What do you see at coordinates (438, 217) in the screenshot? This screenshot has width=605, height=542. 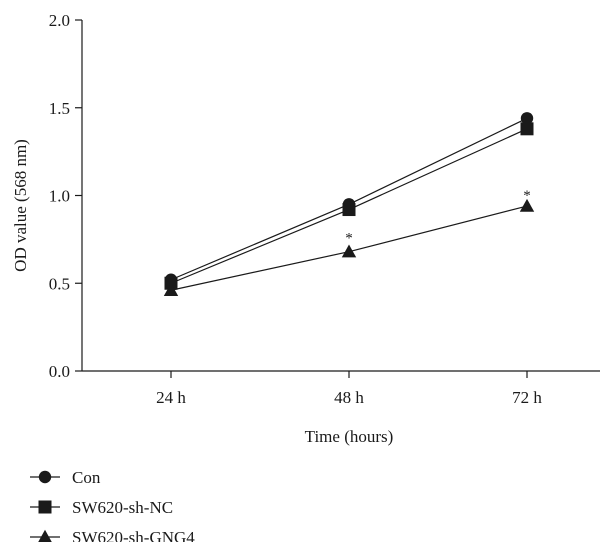 I see `significance-annotations: **` at bounding box center [438, 217].